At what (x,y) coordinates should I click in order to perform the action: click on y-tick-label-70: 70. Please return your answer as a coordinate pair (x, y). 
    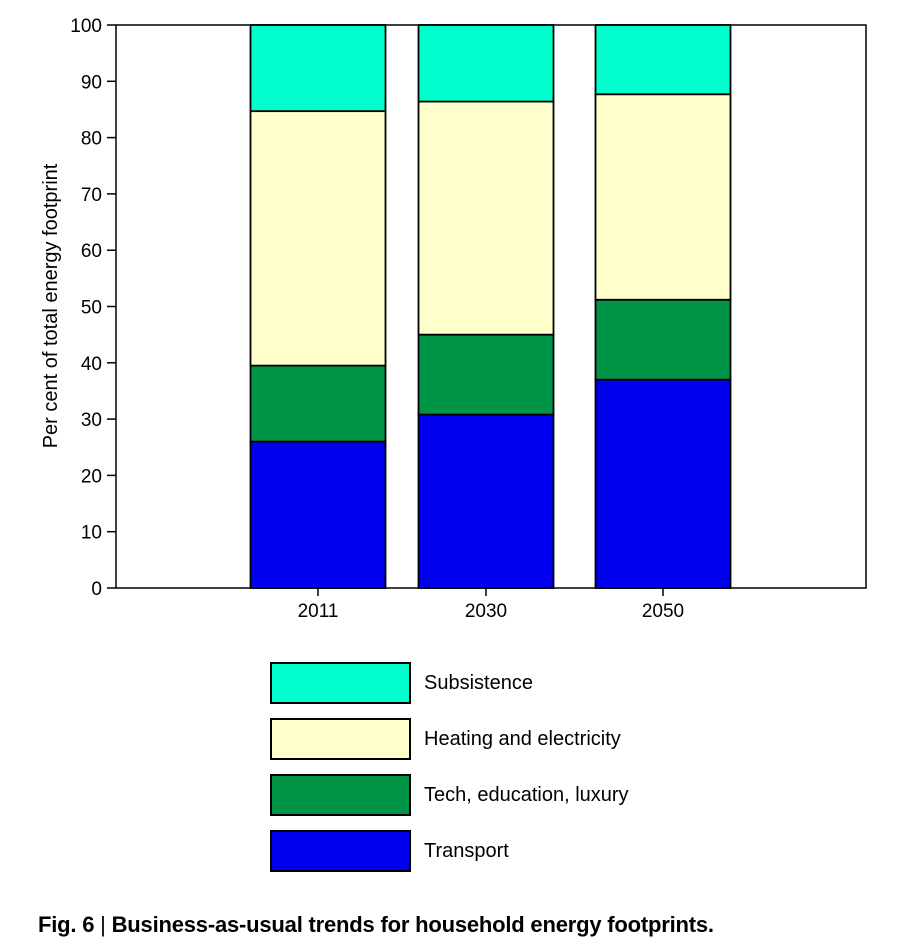
    Looking at the image, I should click on (91, 195).